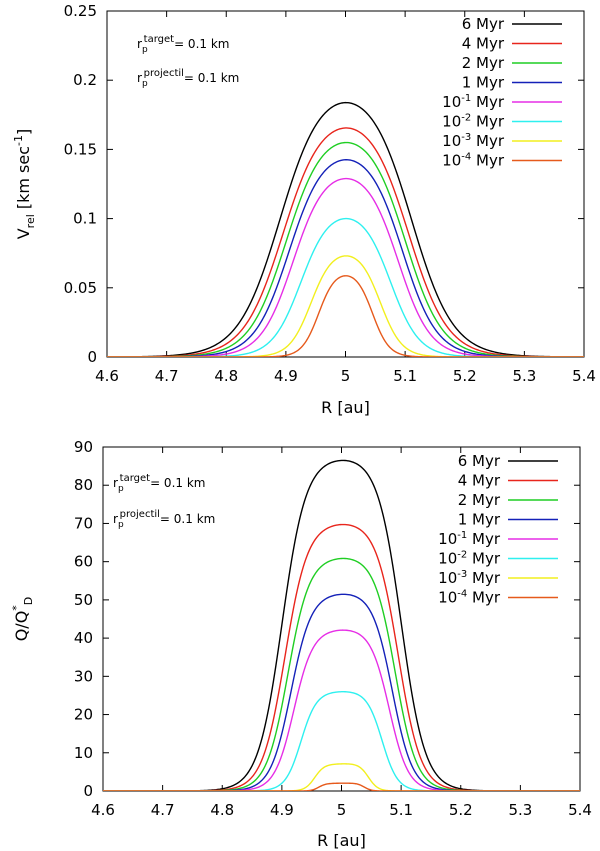 This screenshot has height=851, width=600. What do you see at coordinates (83, 523) in the screenshot?
I see `y-tick-label: 70` at bounding box center [83, 523].